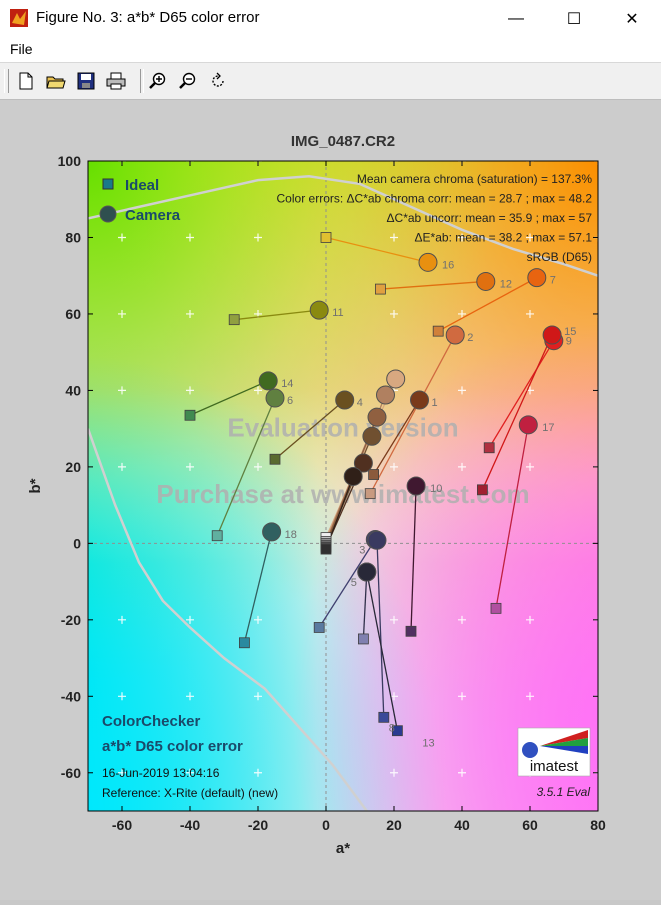 The height and width of the screenshot is (905, 661). I want to click on patch-label-13: 13, so click(428, 744).